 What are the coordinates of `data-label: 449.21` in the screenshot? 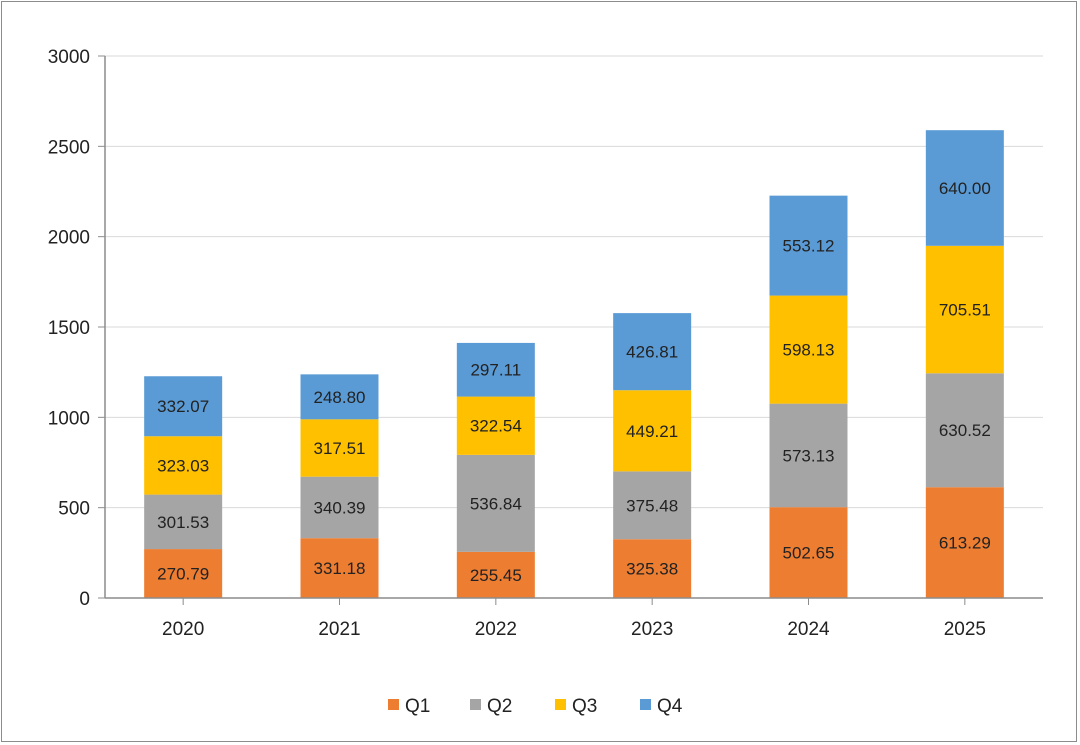 It's located at (652, 431).